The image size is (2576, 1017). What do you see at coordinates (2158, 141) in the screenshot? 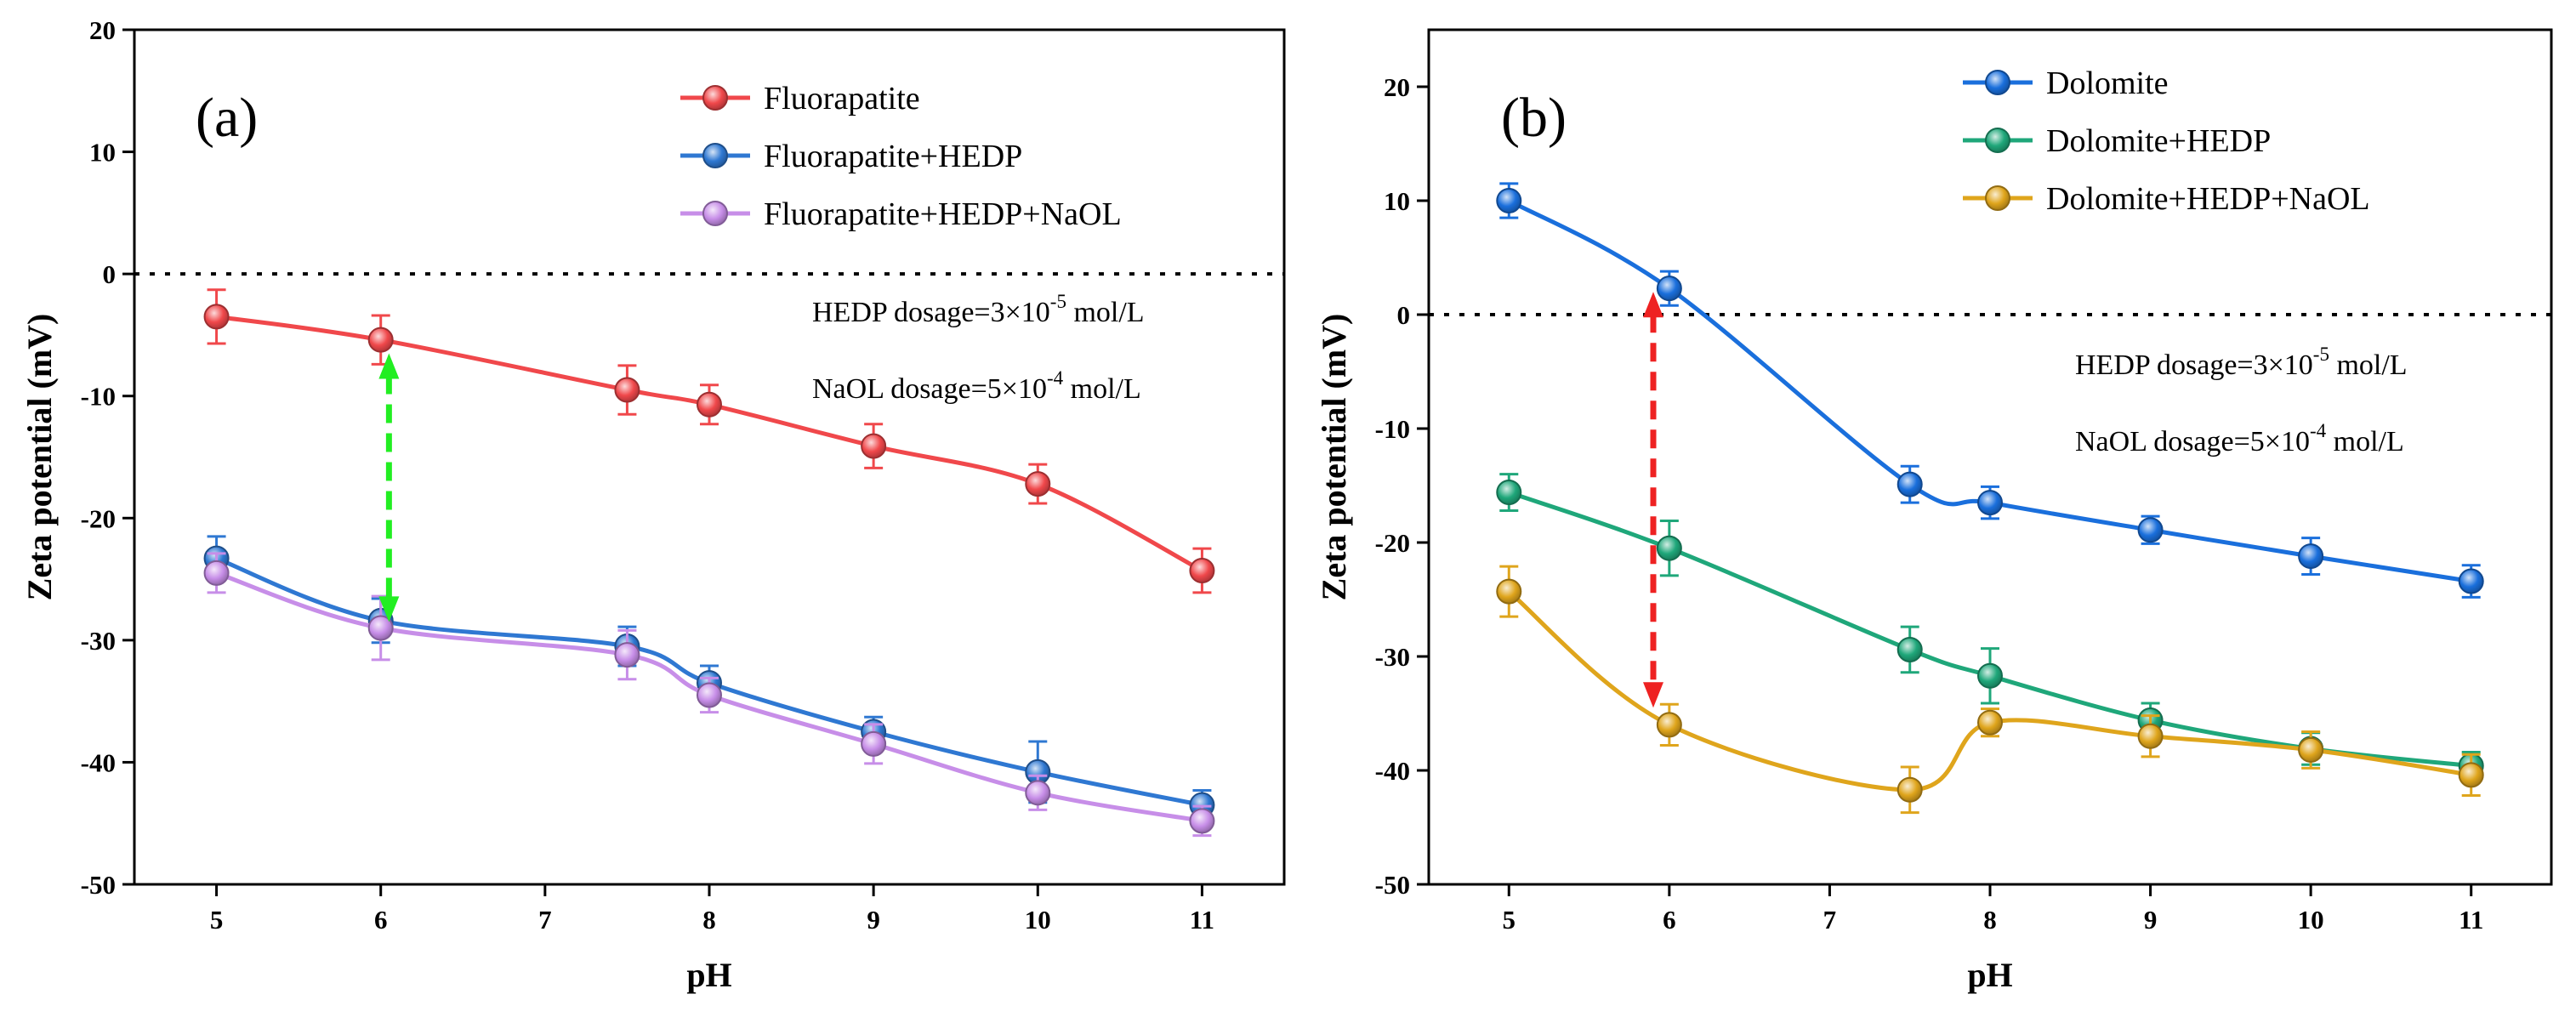
I see `legend-label: Dolomite+HEDP` at bounding box center [2158, 141].